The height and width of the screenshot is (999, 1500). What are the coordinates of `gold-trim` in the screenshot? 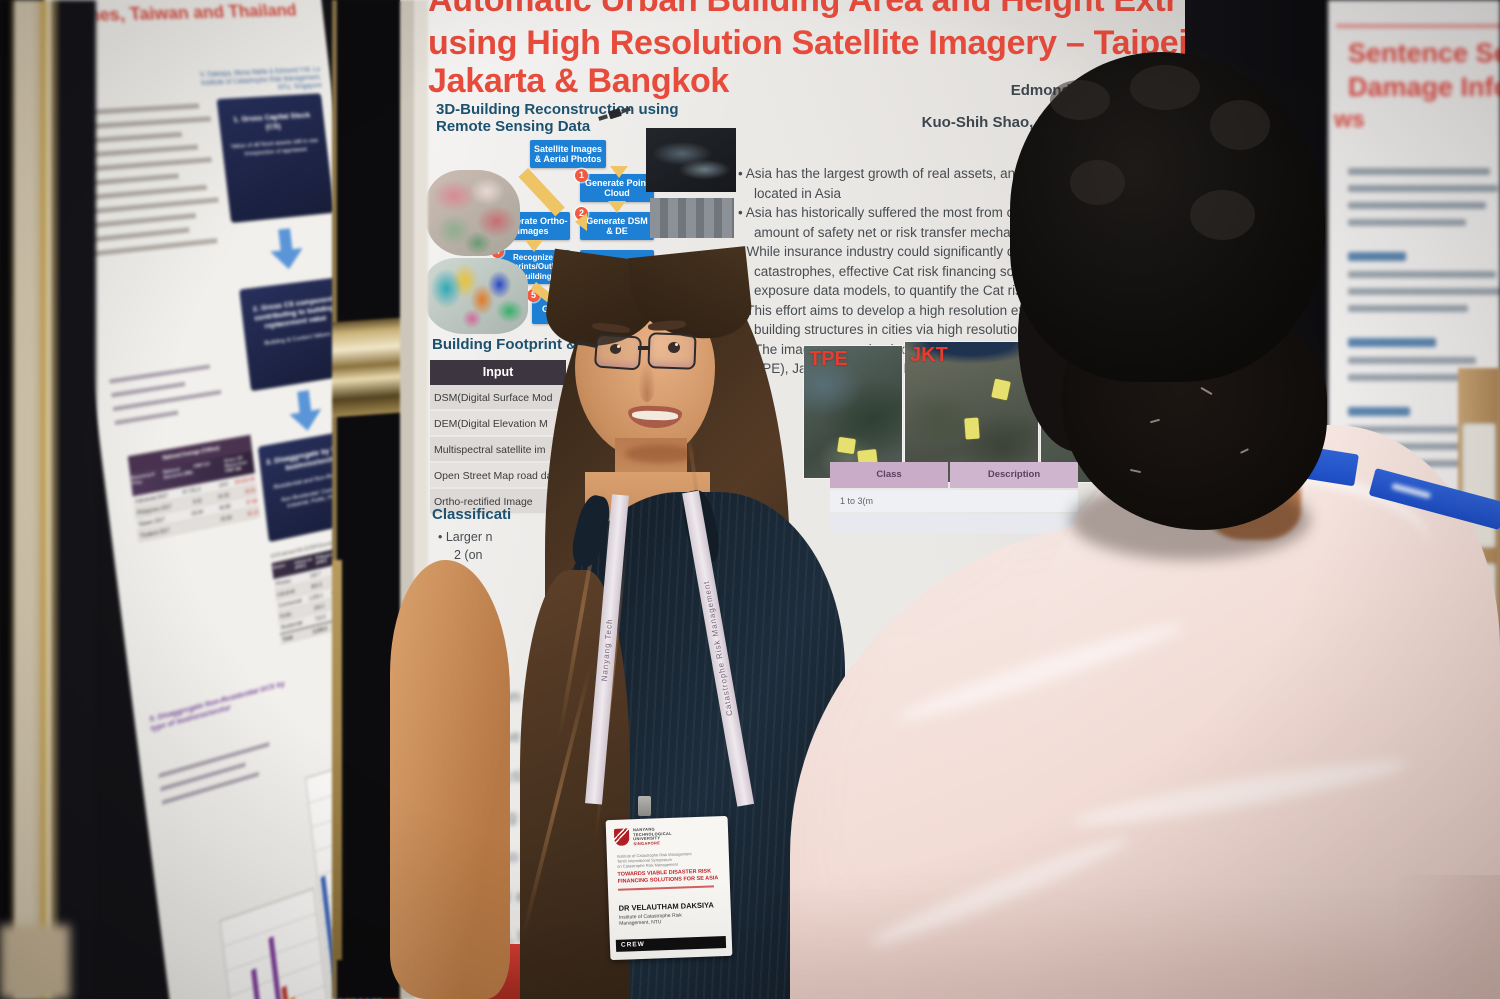 It's located at (337, 760).